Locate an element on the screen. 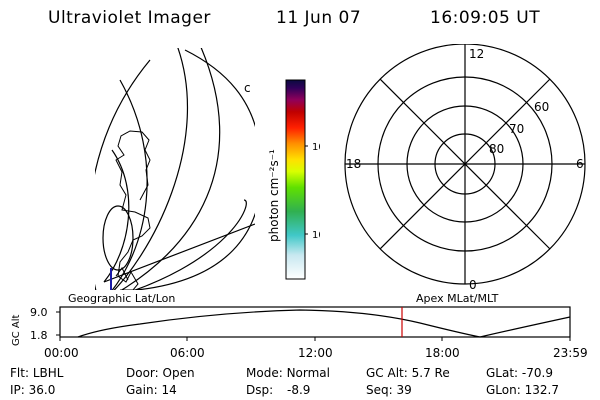  mlt-label-6: 6 is located at coordinates (580, 164).